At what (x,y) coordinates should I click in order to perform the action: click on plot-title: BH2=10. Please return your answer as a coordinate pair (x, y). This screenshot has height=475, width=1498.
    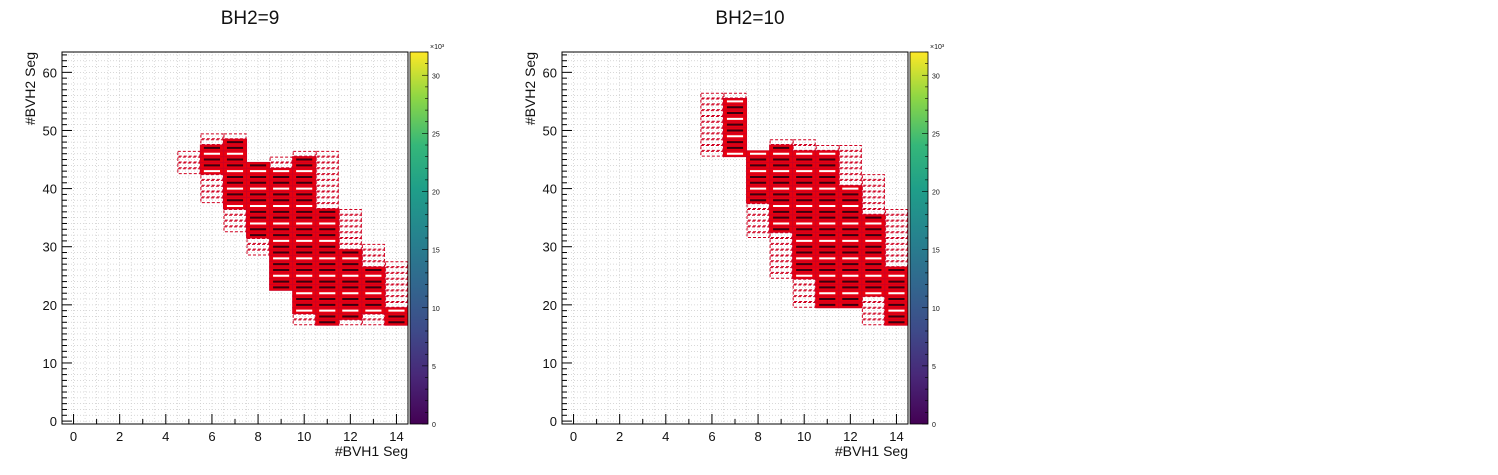
    Looking at the image, I should click on (750, 18).